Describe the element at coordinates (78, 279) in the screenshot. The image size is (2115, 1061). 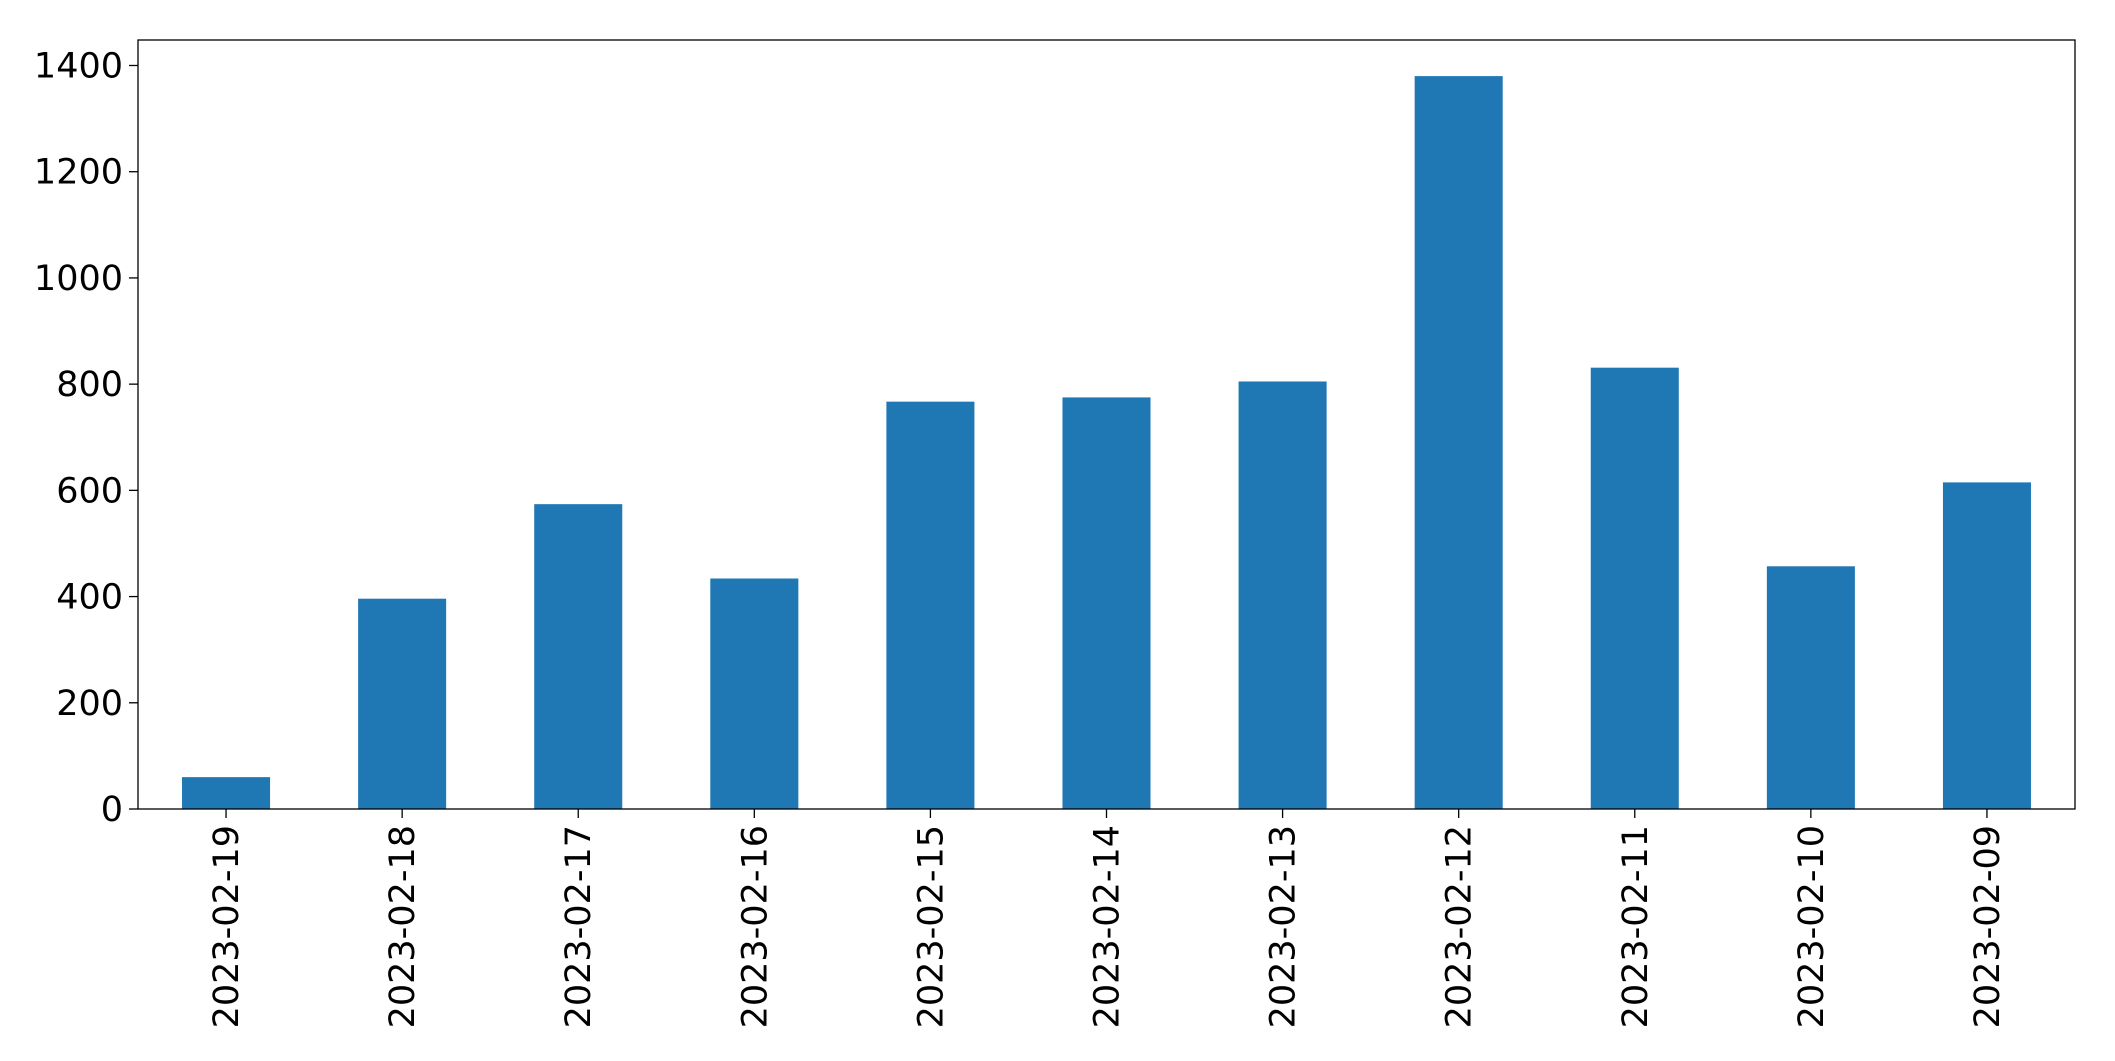
I see `y-tick-label: 1000` at that location.